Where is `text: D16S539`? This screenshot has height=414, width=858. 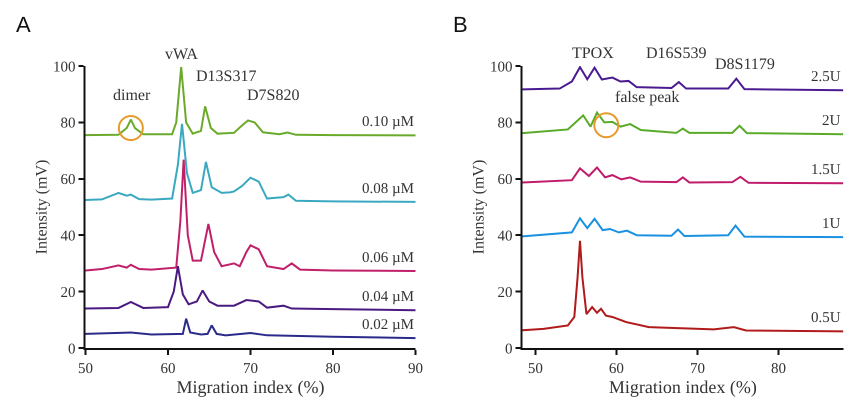 text: D16S539 is located at coordinates (676, 53).